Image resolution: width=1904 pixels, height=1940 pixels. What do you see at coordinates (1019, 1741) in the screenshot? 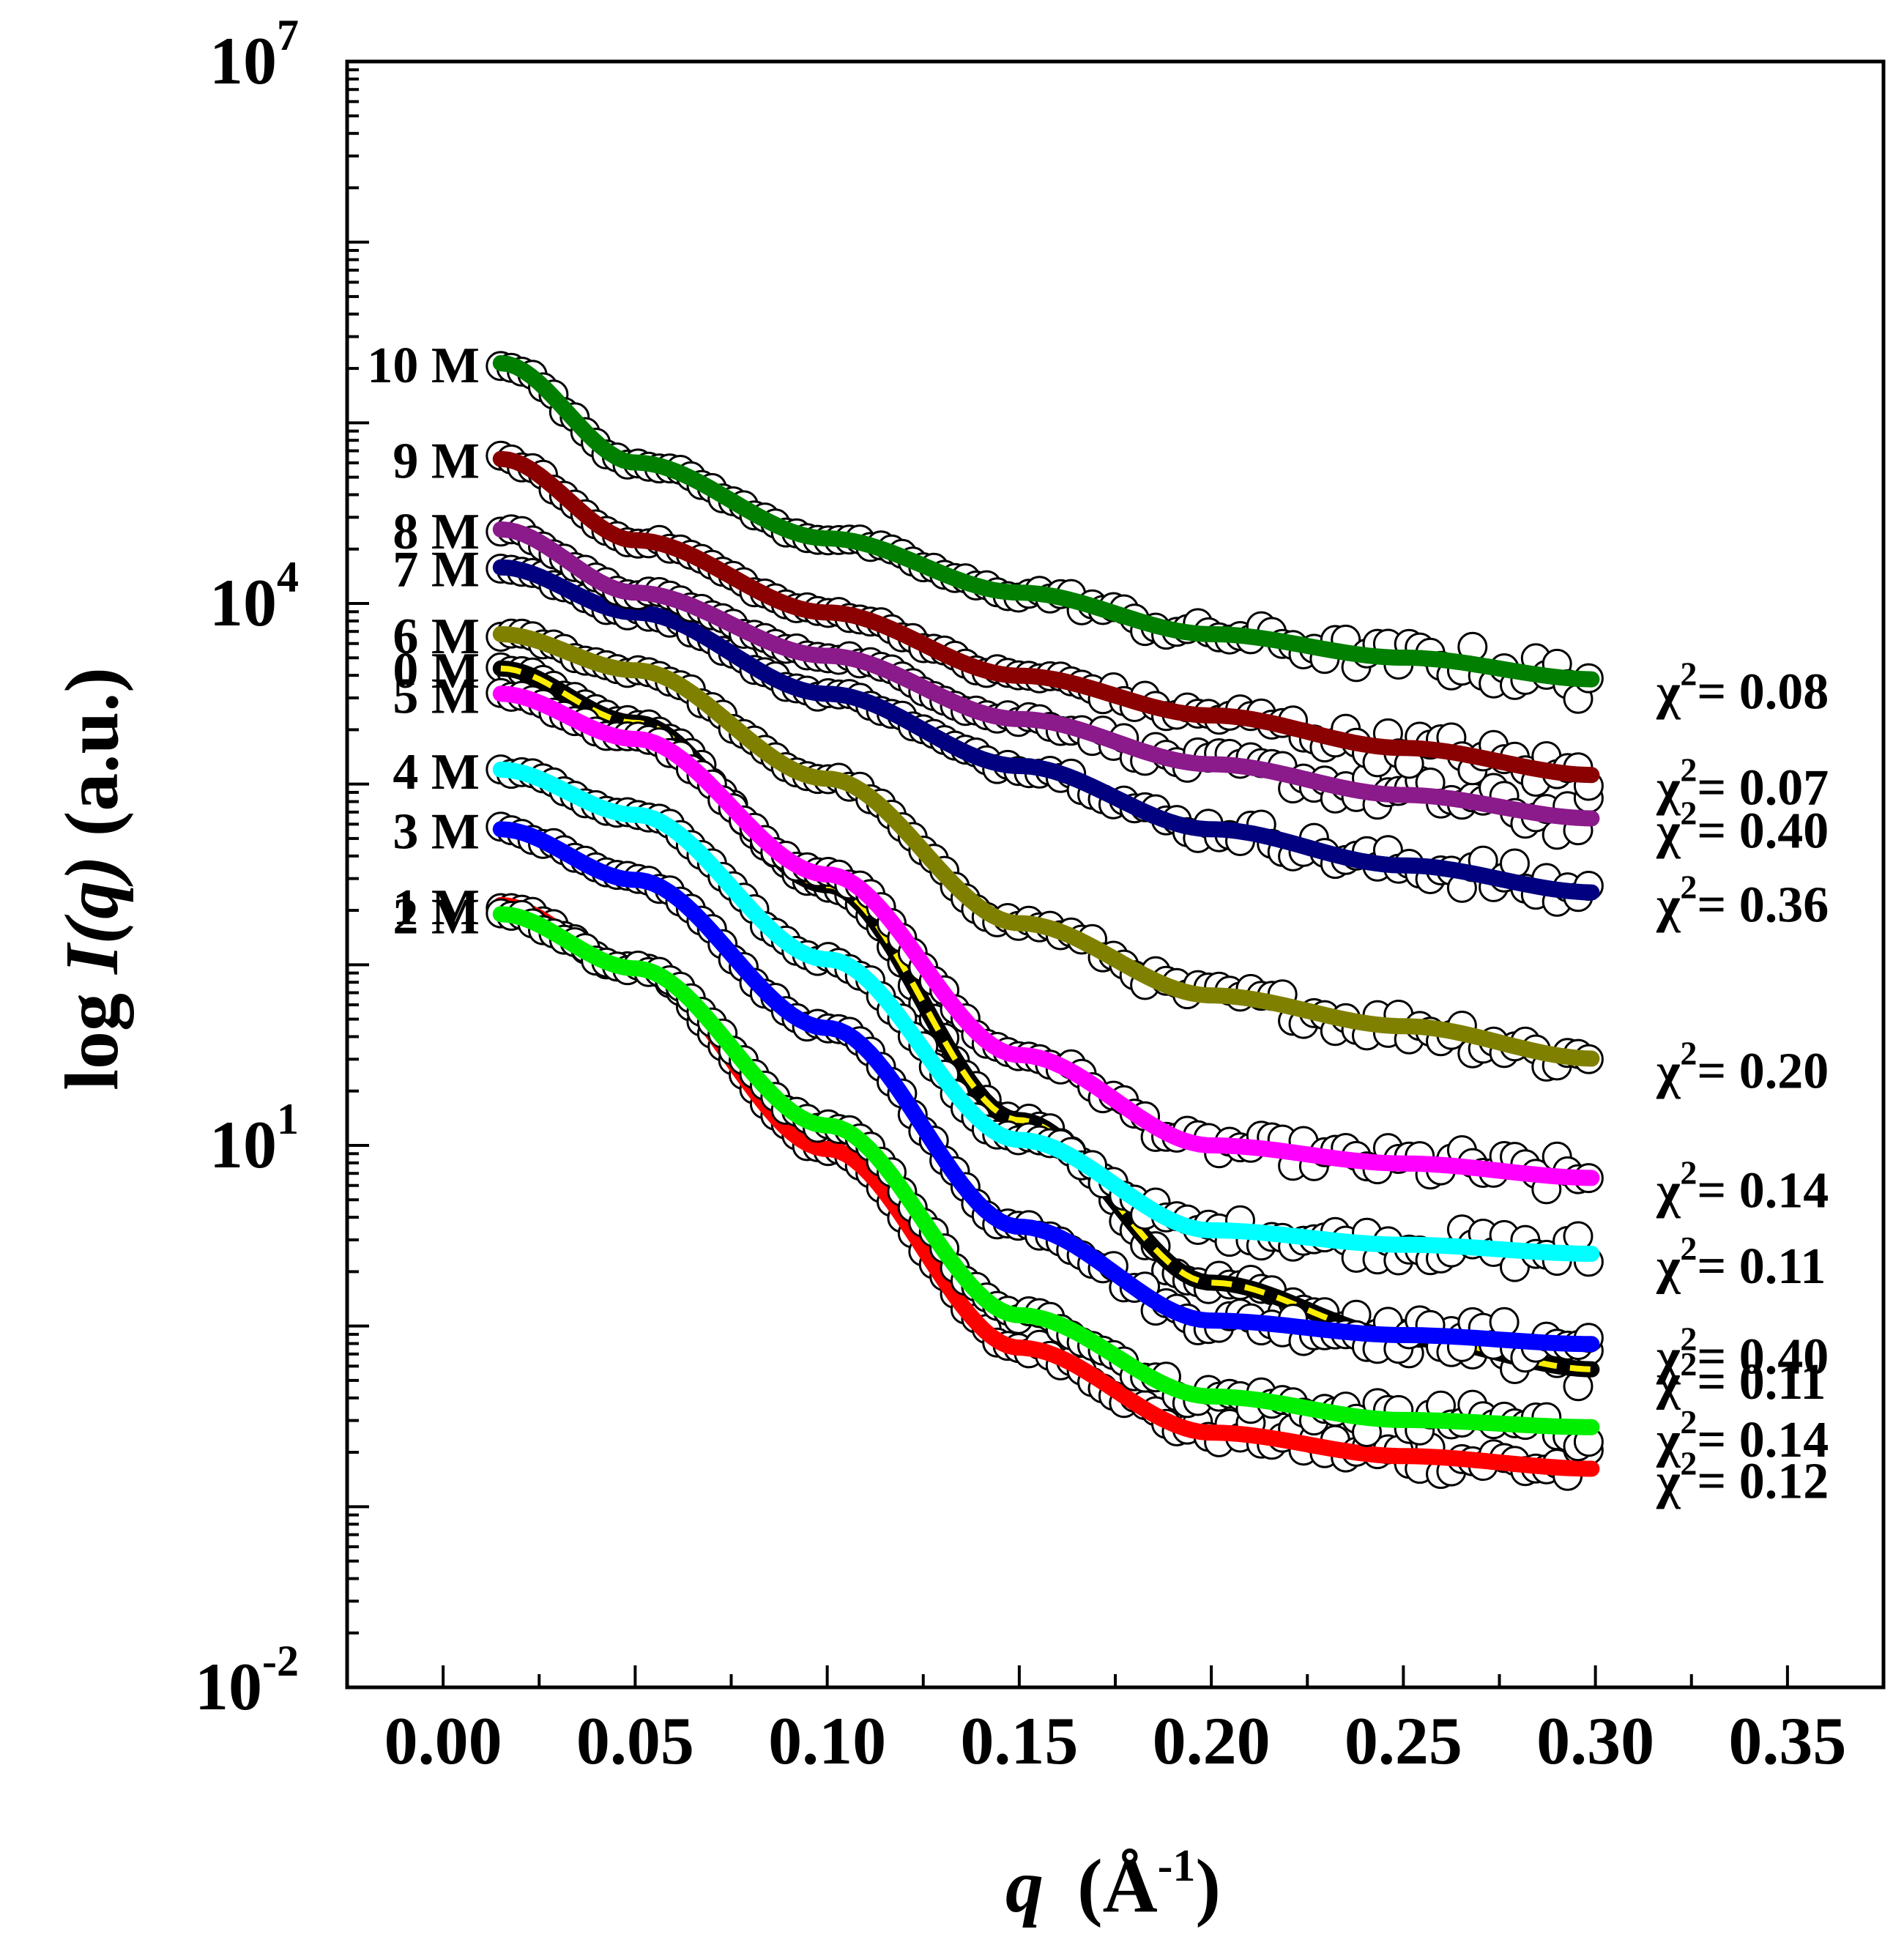
I see `x-tick-label: 0.15` at bounding box center [1019, 1741].